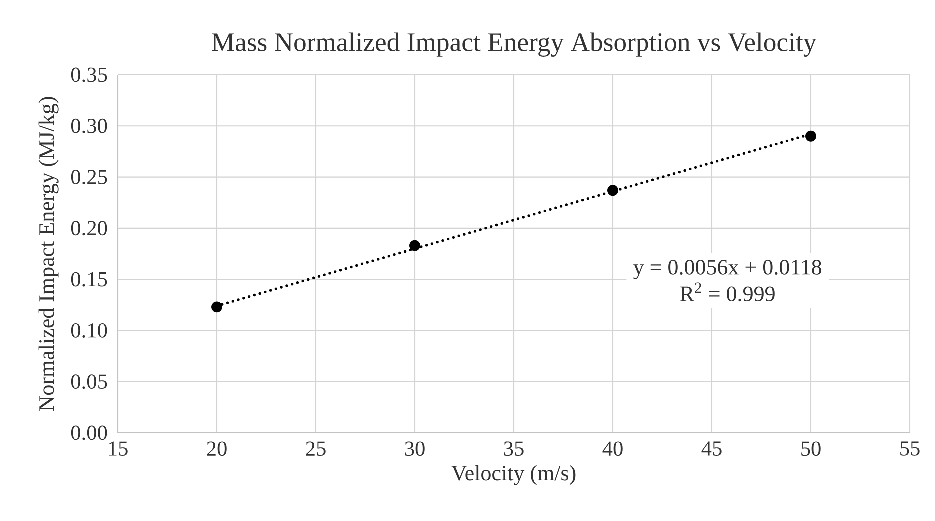  Describe the element at coordinates (316, 449) in the screenshot. I see `x-tick-label: 25` at that location.